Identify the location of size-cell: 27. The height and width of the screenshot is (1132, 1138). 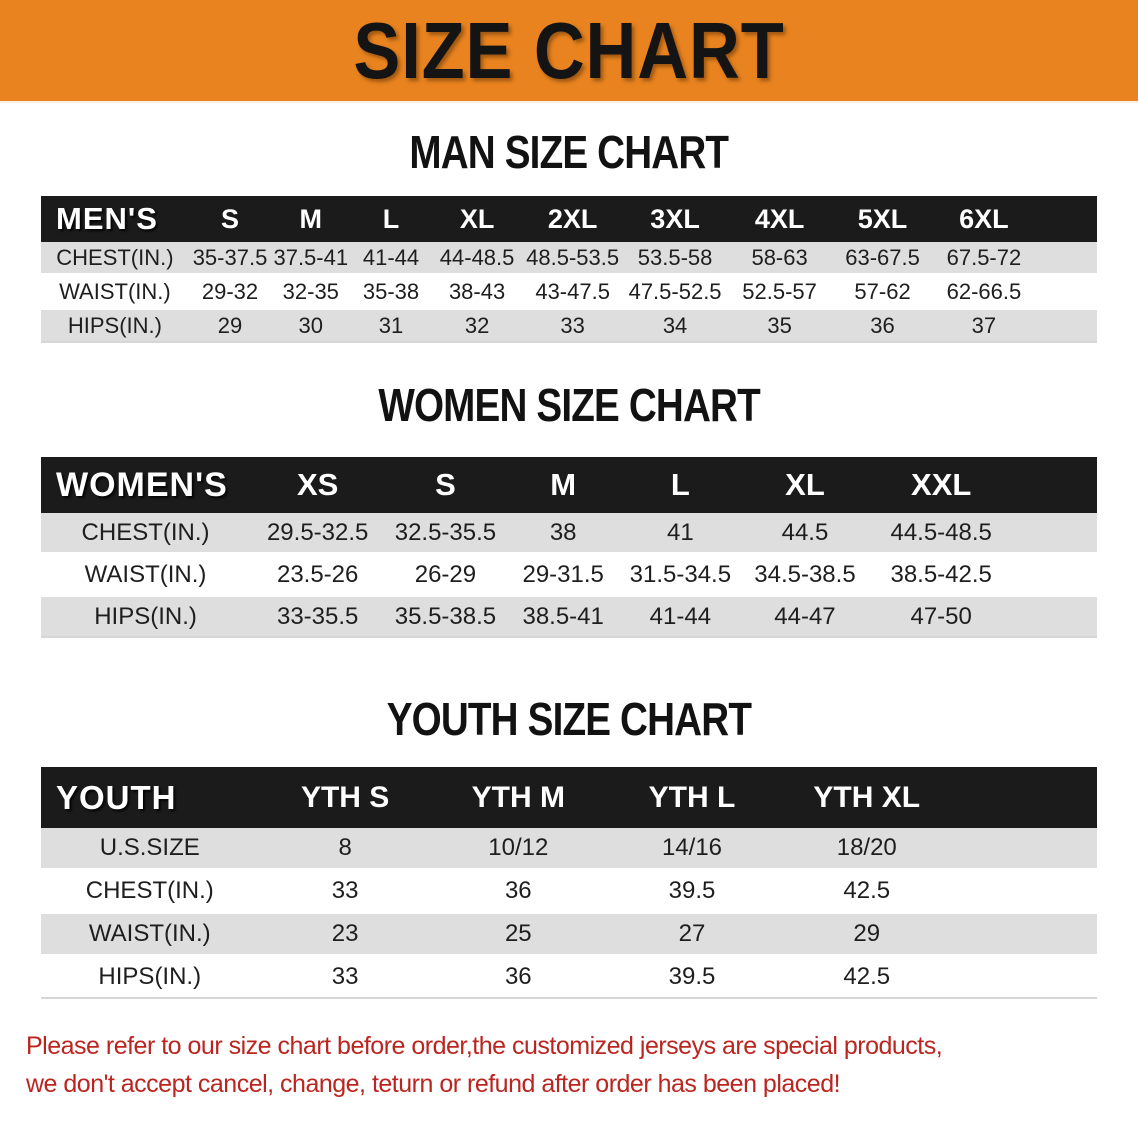
(692, 934).